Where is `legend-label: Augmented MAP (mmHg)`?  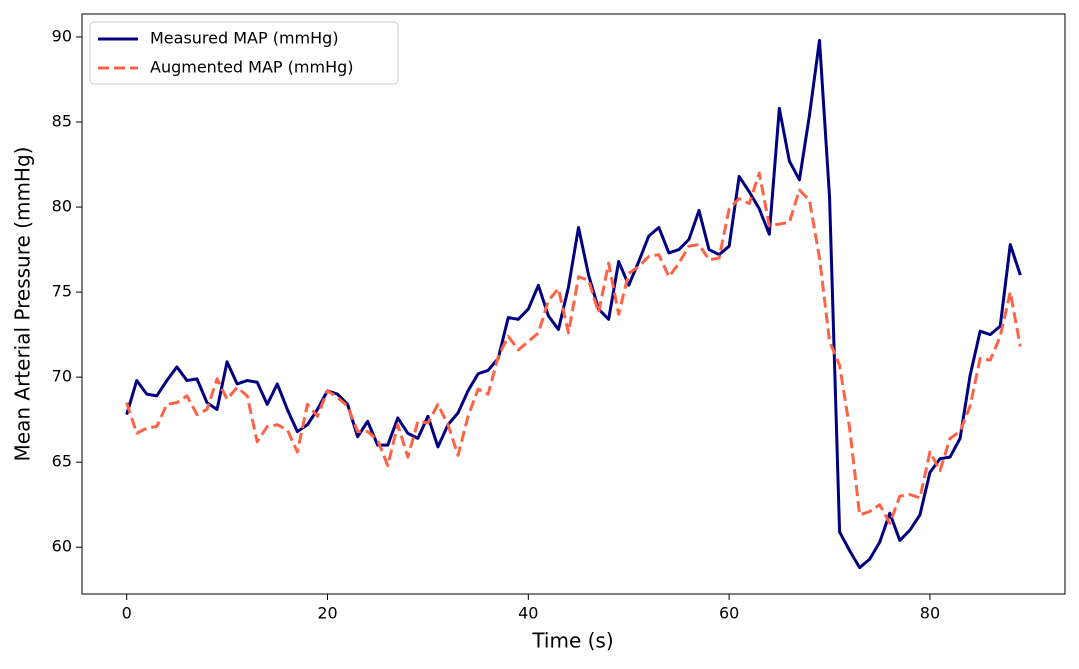 legend-label: Augmented MAP (mmHg) is located at coordinates (252, 67).